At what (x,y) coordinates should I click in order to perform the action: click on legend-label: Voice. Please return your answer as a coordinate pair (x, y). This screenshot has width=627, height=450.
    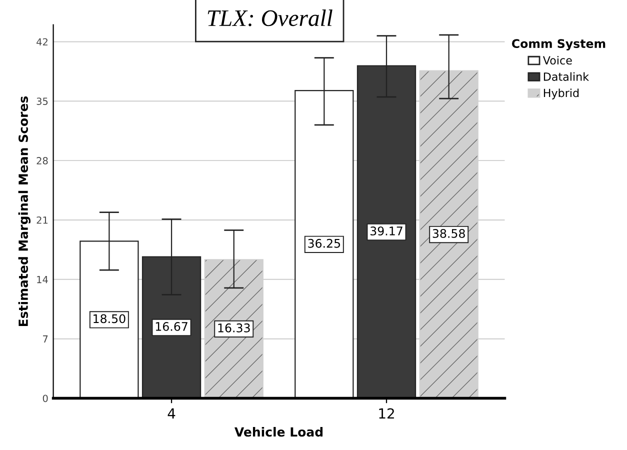
    Looking at the image, I should click on (557, 60).